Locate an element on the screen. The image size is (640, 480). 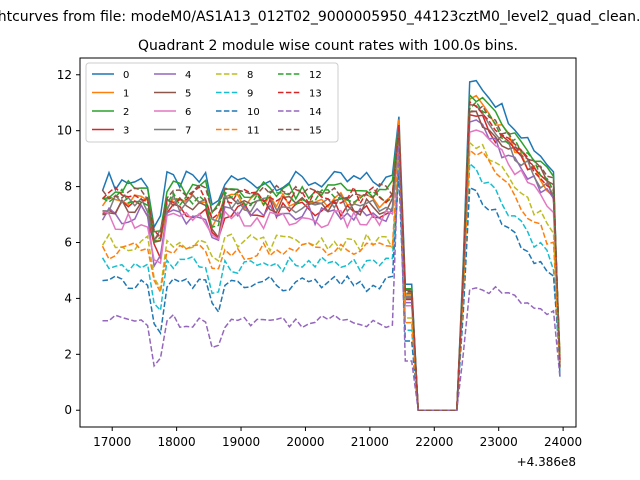
legend-label-0: 0 is located at coordinates (126, 75).